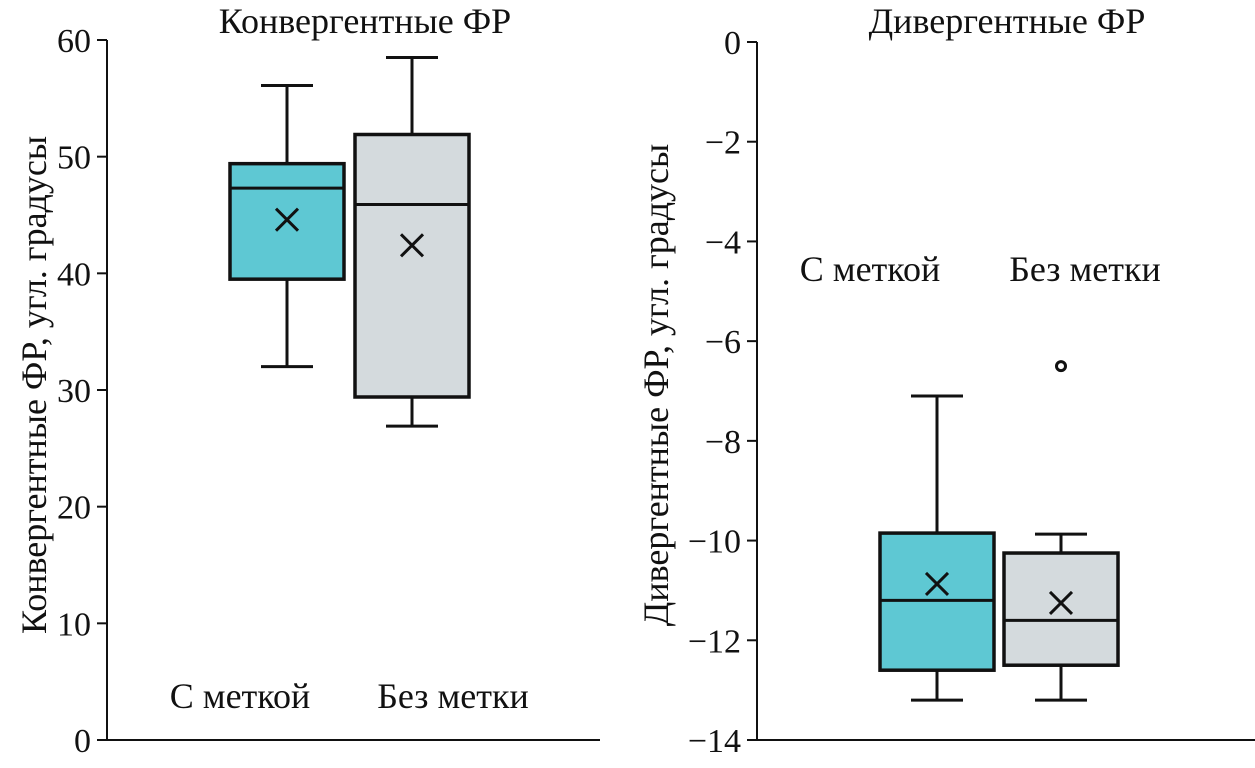  Describe the element at coordinates (82, 741) in the screenshot. I see `left-y-tick-label: 0` at that location.